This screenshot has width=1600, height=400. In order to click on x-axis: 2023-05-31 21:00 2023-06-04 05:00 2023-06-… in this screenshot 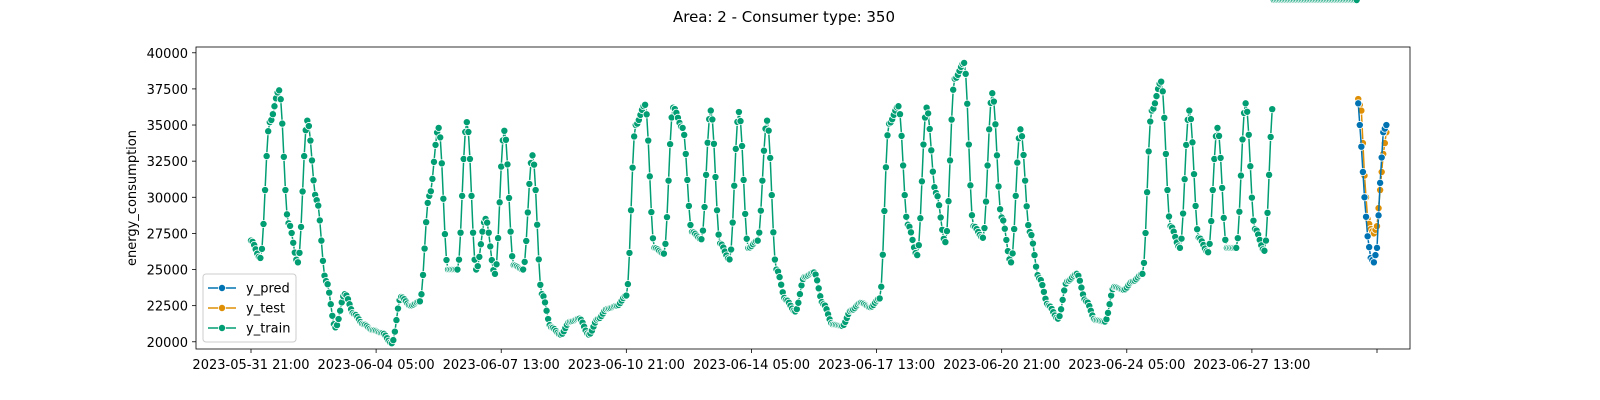, I will do `click(785, 361)`.